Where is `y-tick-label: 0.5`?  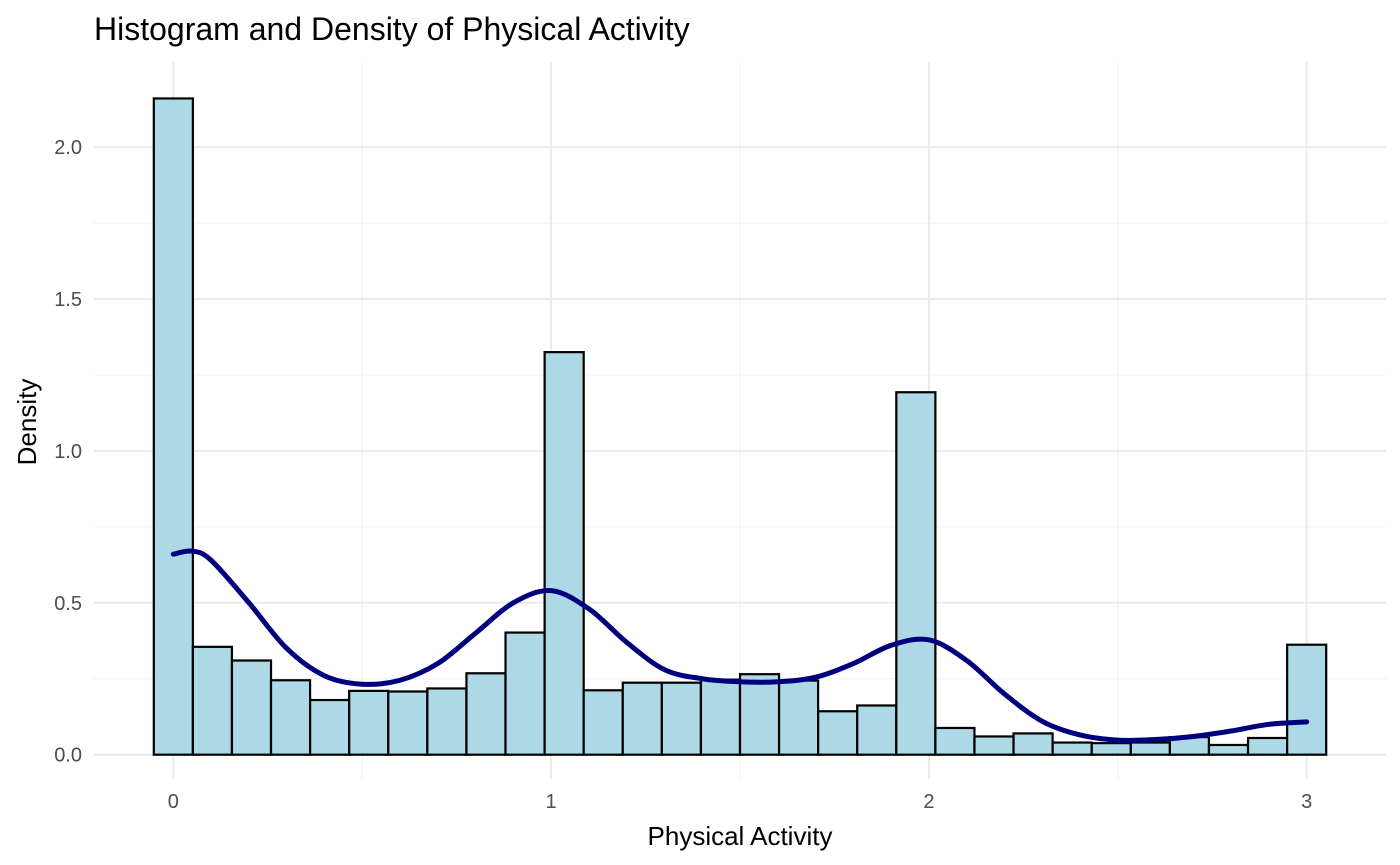
y-tick-label: 0.5 is located at coordinates (68, 604).